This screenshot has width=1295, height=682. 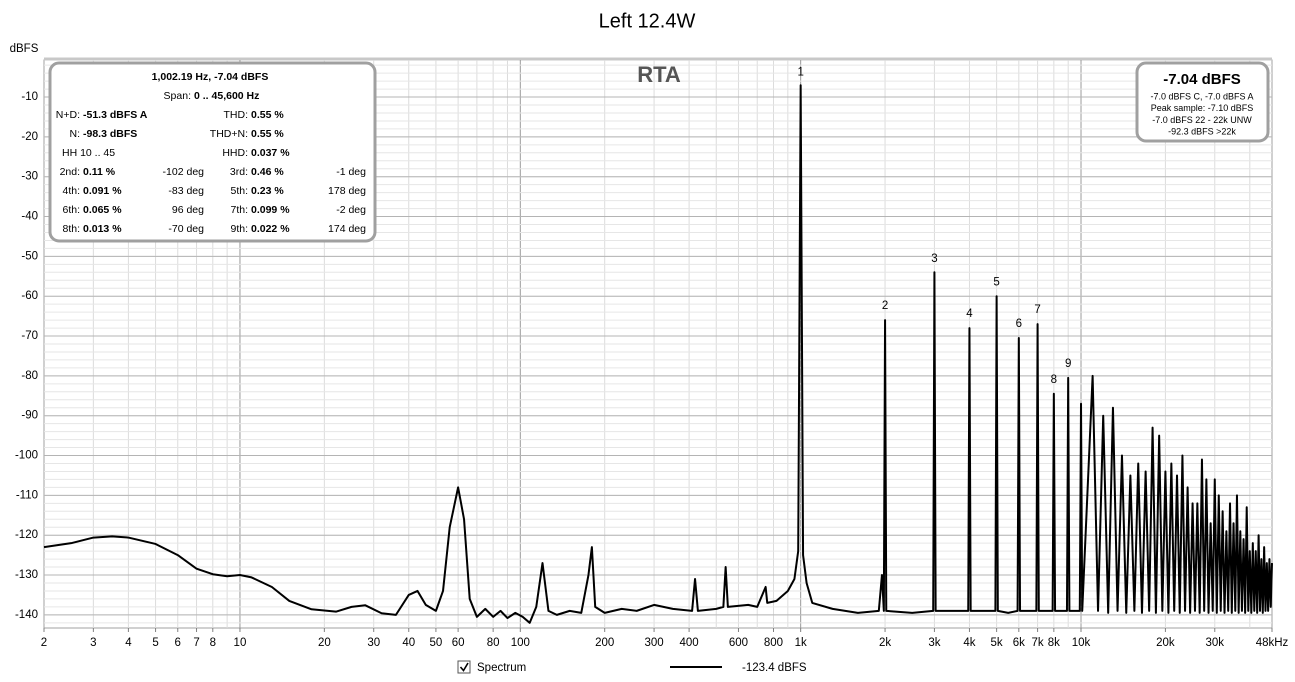 I want to click on watermark: RTA, so click(x=659, y=74).